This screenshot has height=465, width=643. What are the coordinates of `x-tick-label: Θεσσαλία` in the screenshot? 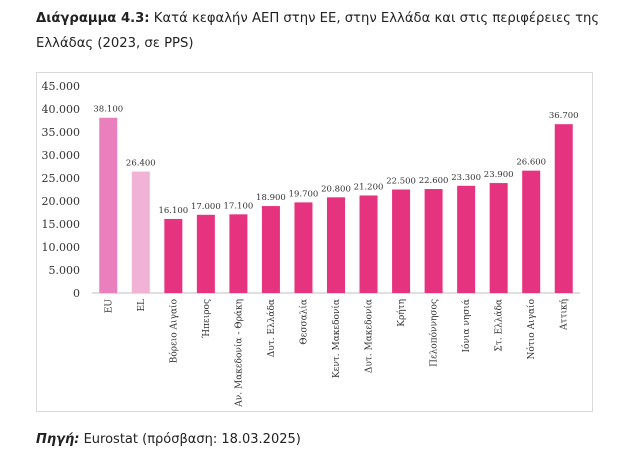 It's located at (303, 322).